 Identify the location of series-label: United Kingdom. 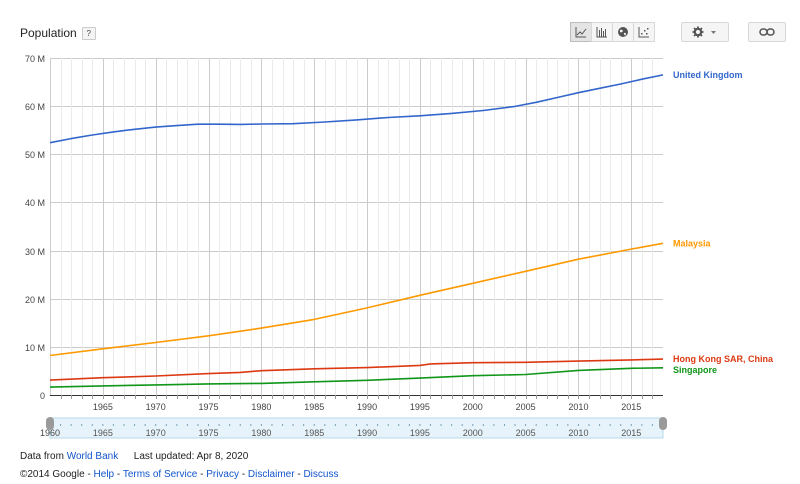
(708, 75).